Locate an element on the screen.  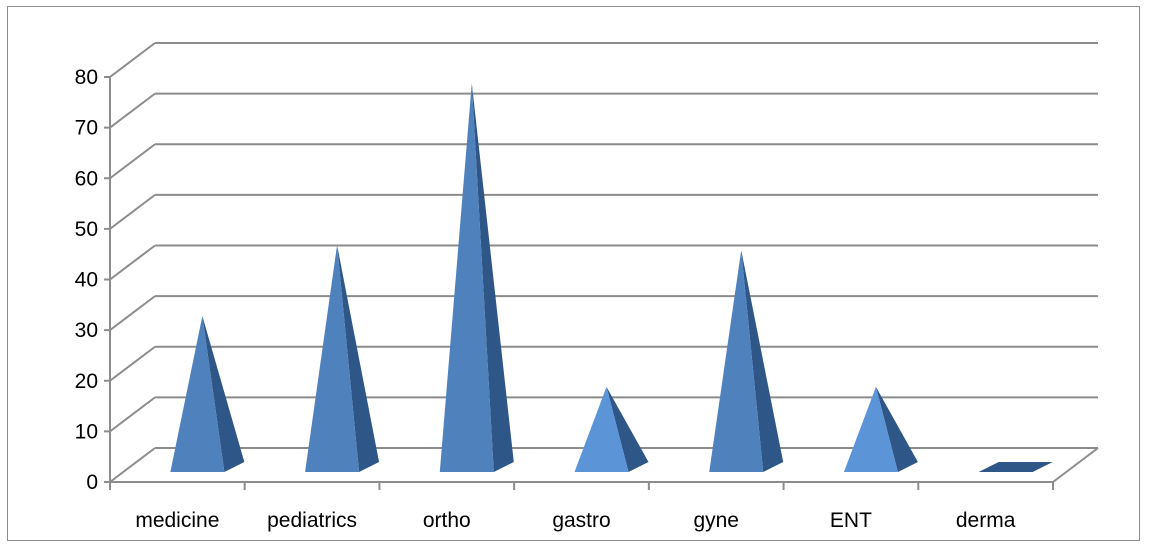
x-tick-label: pediatrics is located at coordinates (312, 520).